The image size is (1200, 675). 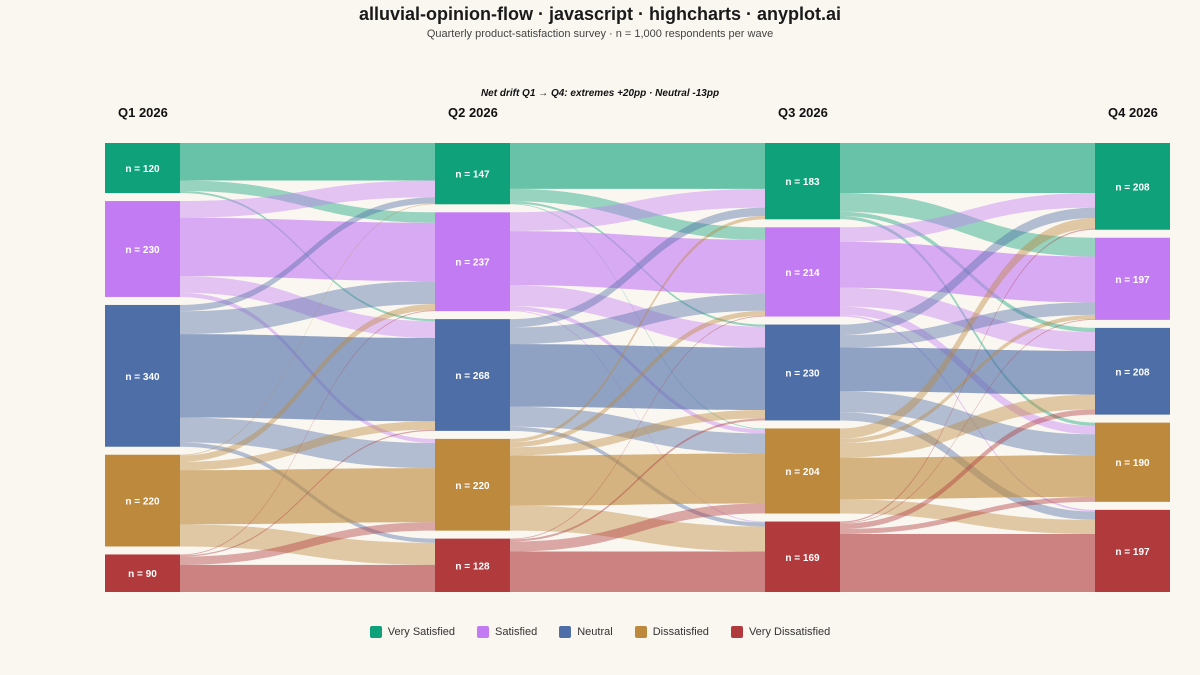 I want to click on stage-label-4: Q4 2026, so click(x=1133, y=112).